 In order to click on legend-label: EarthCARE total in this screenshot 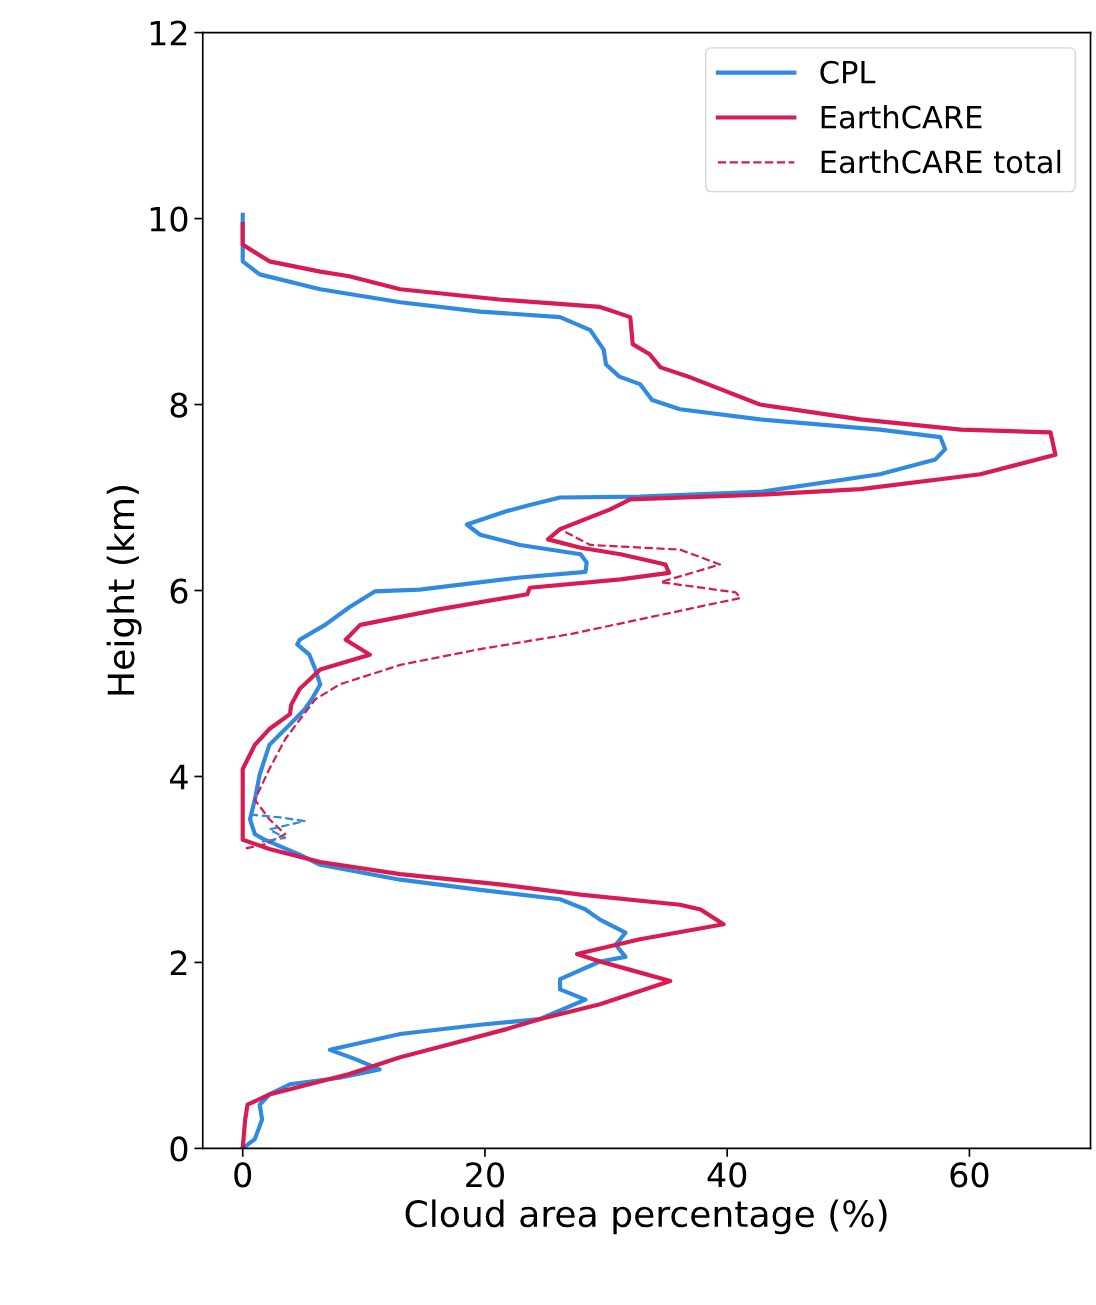, I will do `click(941, 161)`.